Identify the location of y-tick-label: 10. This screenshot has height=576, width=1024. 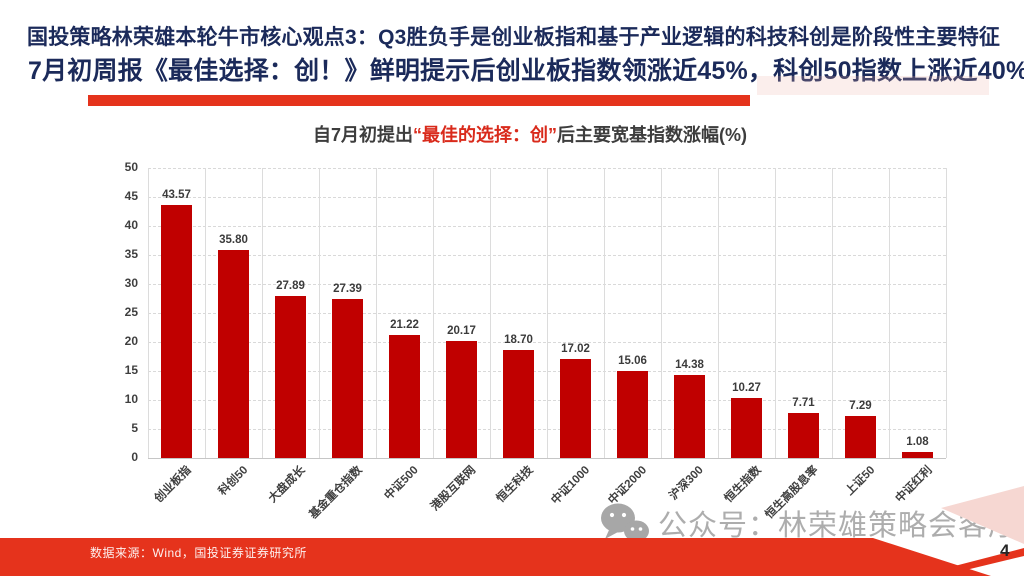
(131, 399).